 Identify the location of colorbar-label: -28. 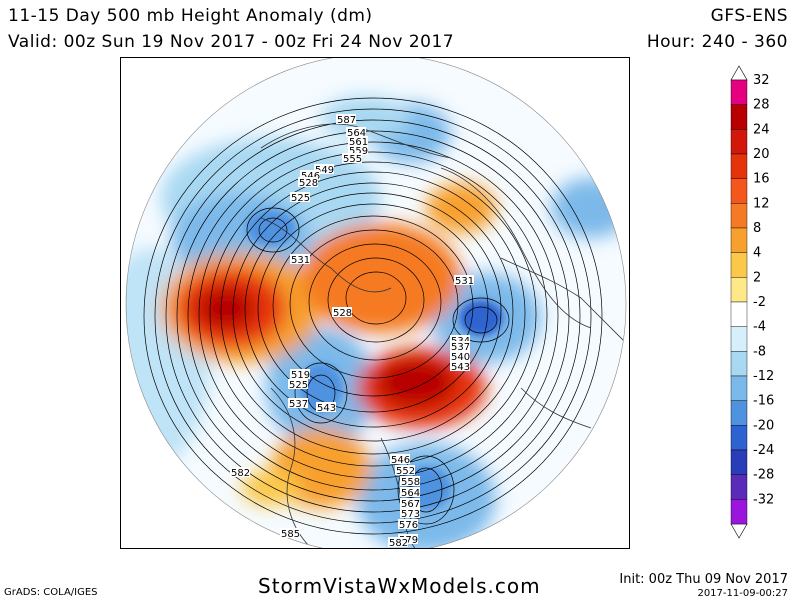
(763, 475).